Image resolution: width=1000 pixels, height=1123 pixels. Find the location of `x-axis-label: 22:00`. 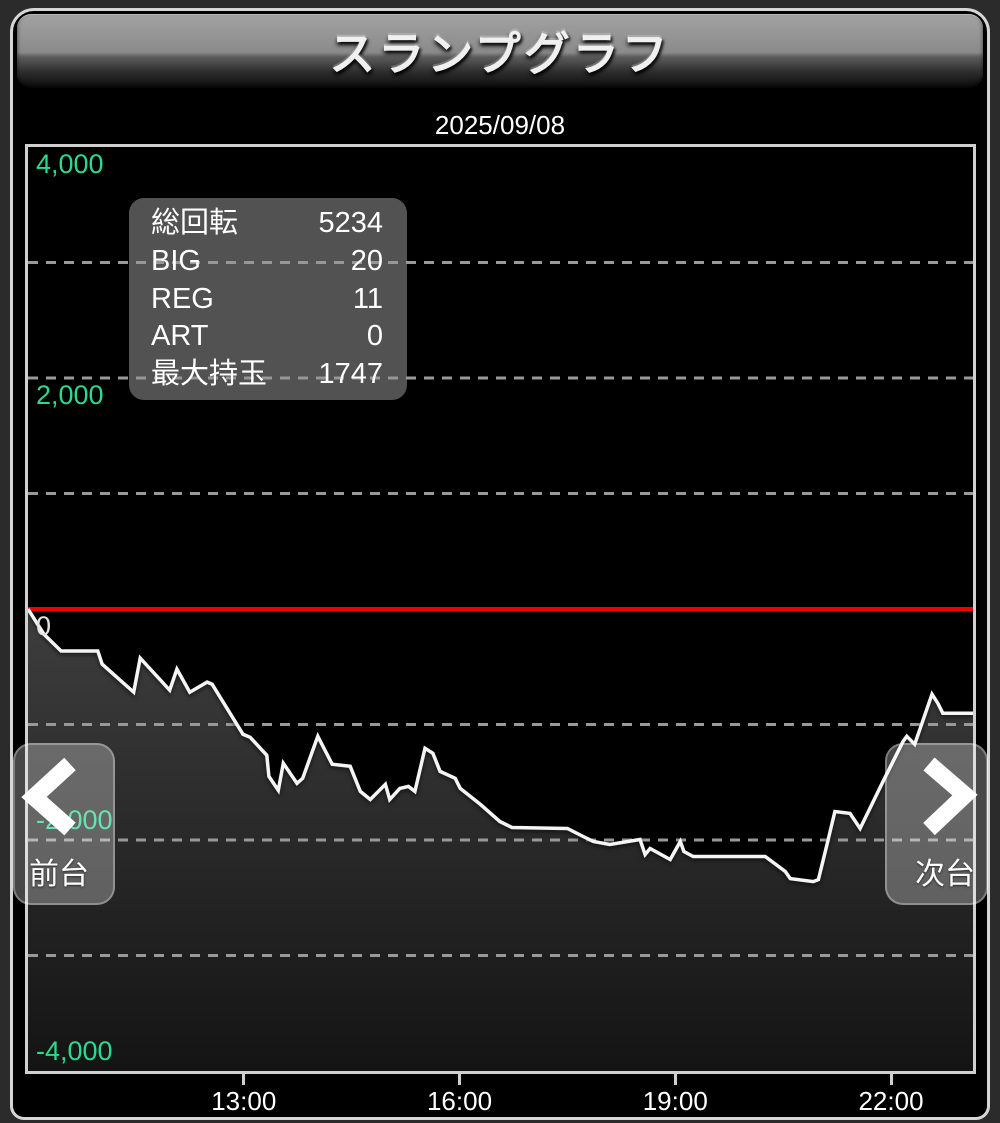

x-axis-label: 22:00 is located at coordinates (891, 1101).